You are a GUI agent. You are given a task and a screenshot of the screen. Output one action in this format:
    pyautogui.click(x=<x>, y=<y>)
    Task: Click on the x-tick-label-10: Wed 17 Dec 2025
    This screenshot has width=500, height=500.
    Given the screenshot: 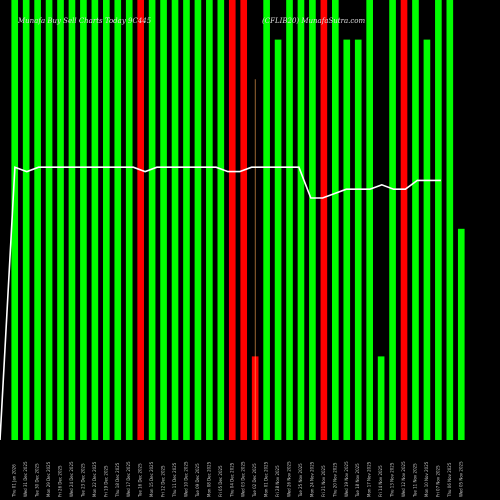 What is the action you would take?
    pyautogui.click(x=128, y=479)
    